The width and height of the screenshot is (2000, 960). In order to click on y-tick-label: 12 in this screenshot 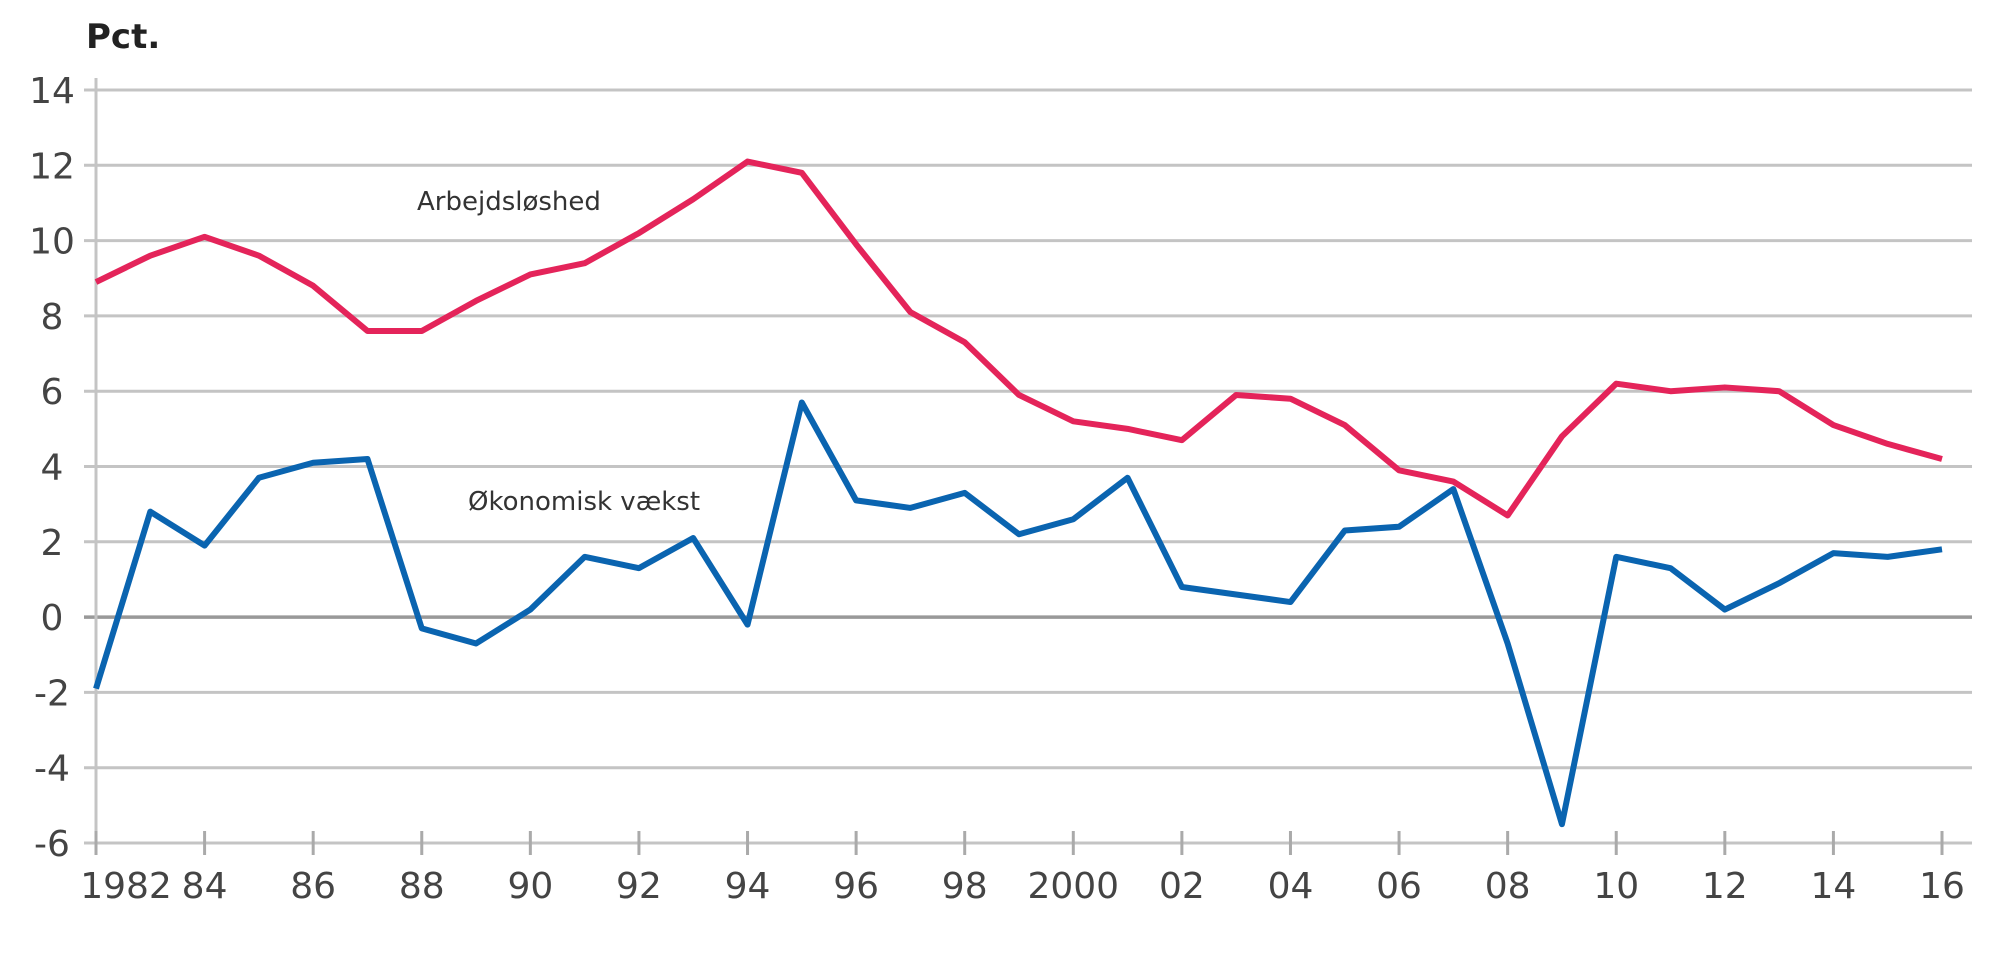, I will do `click(52, 166)`.